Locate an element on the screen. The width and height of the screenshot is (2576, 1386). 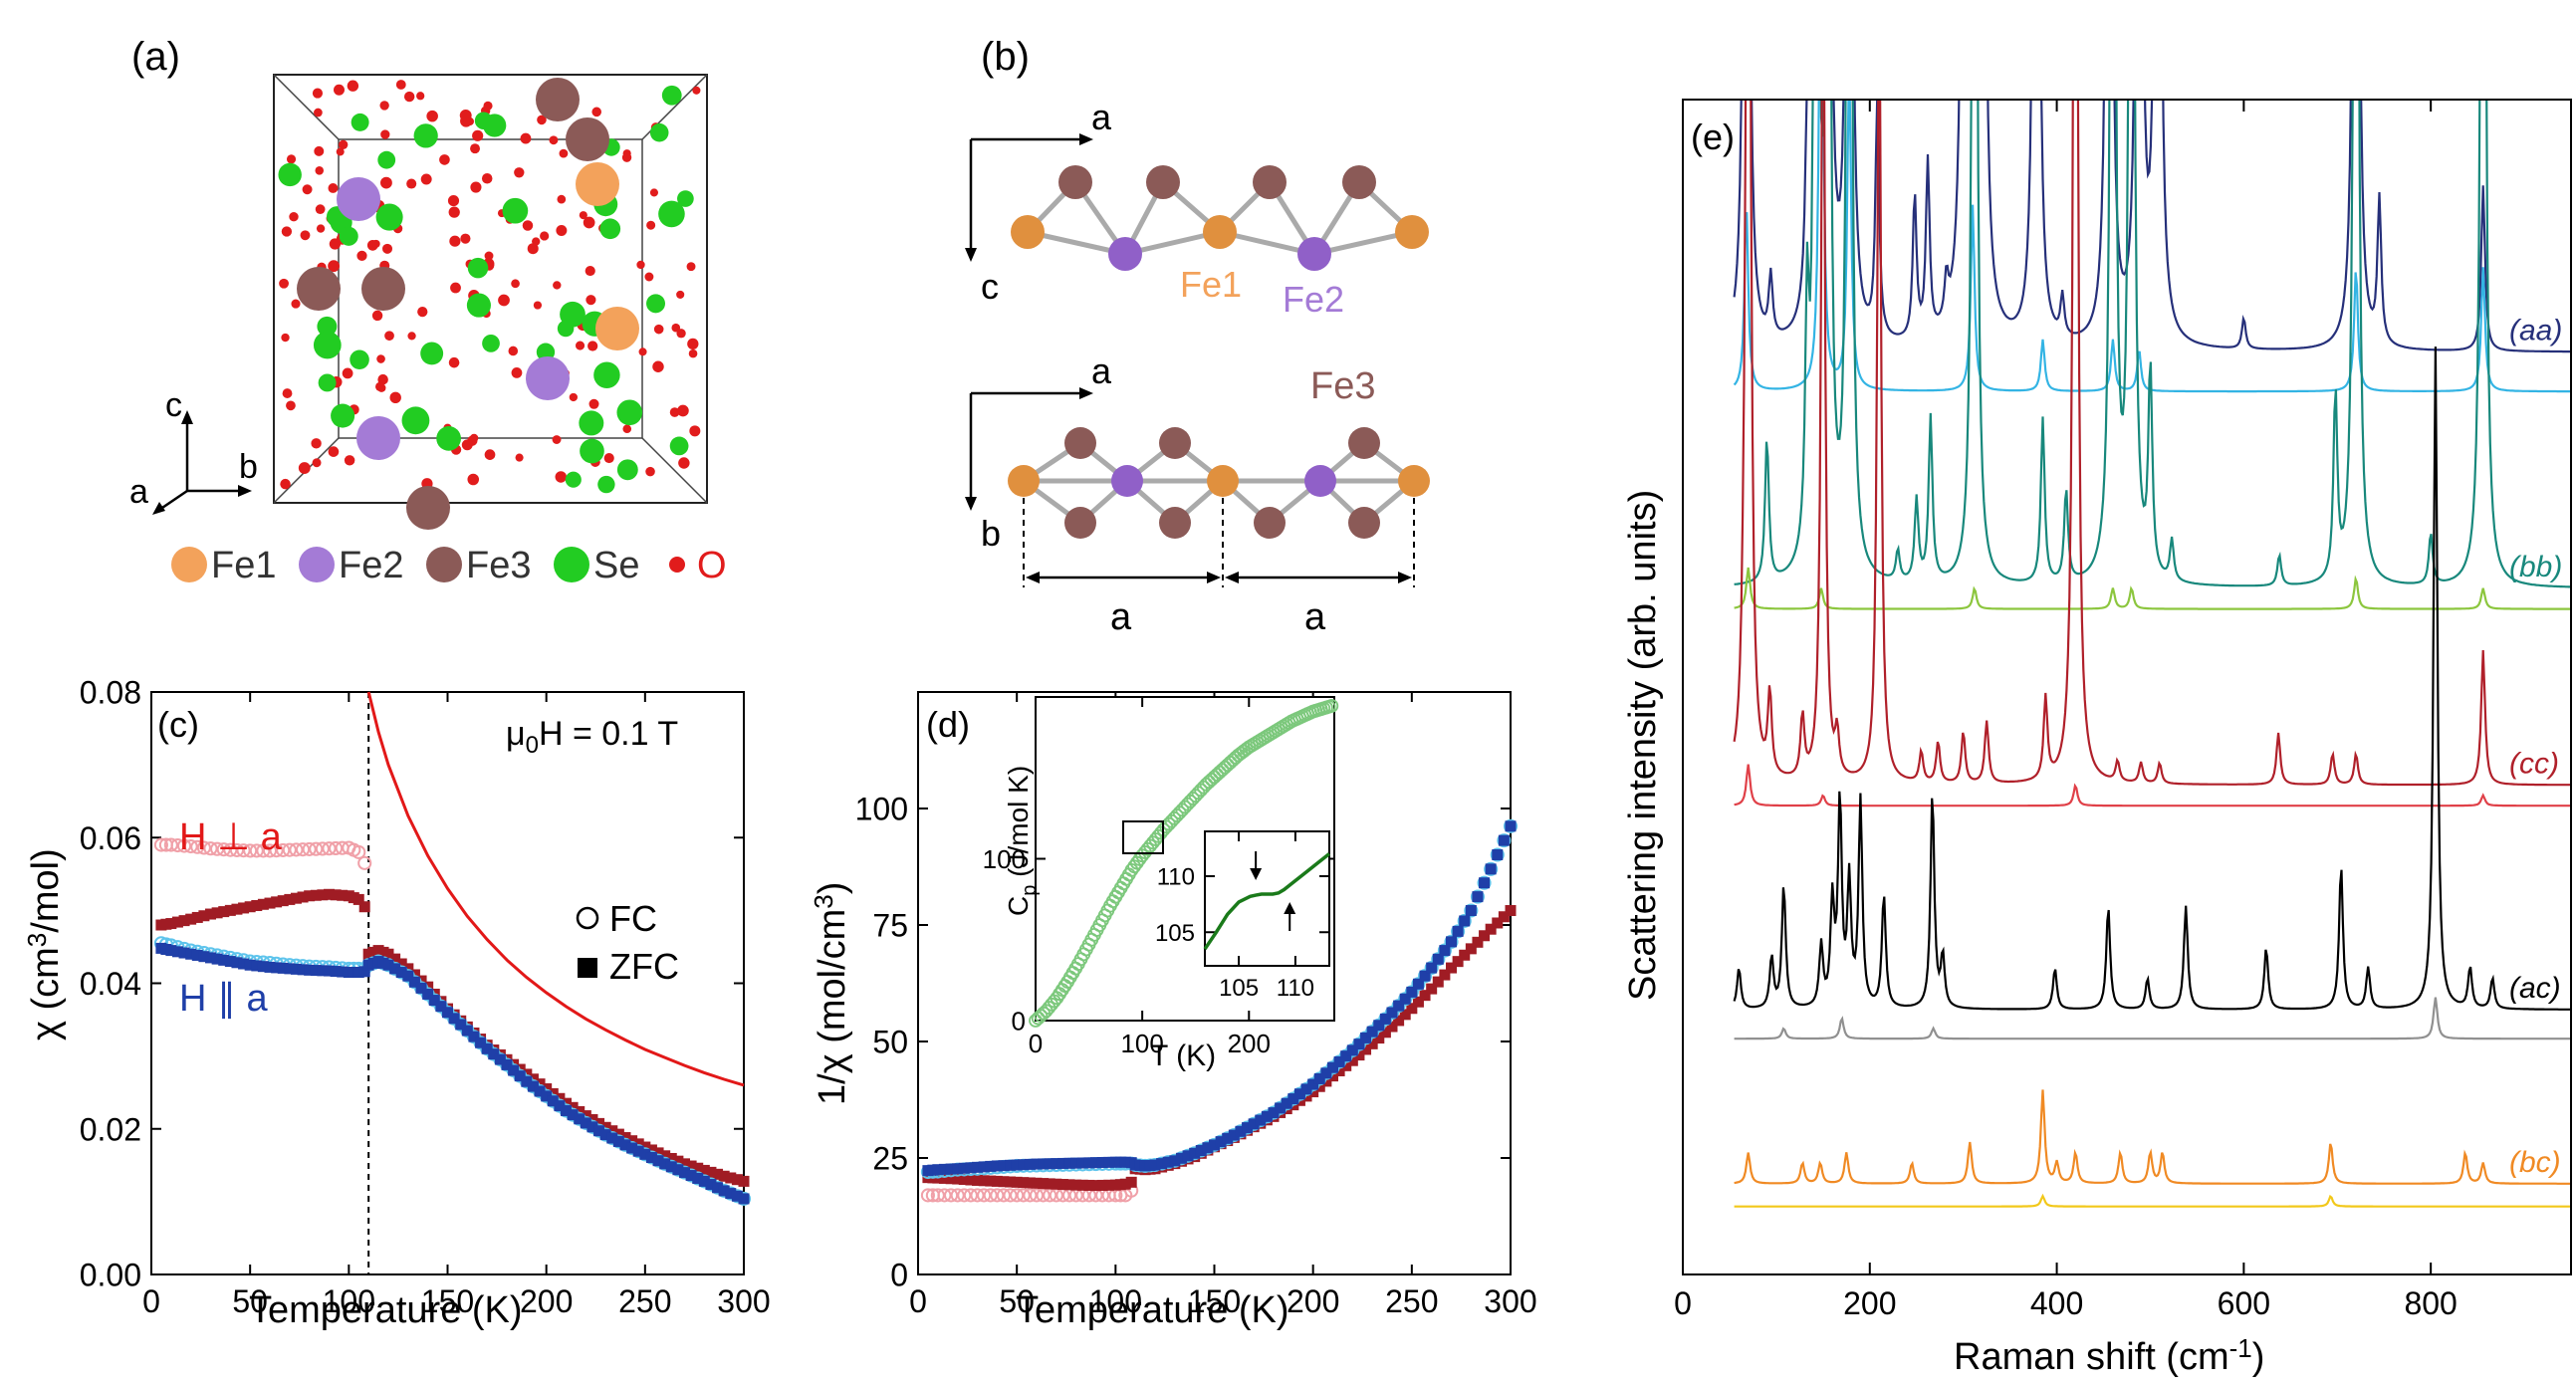
axis-triad: c b a is located at coordinates (193, 450).